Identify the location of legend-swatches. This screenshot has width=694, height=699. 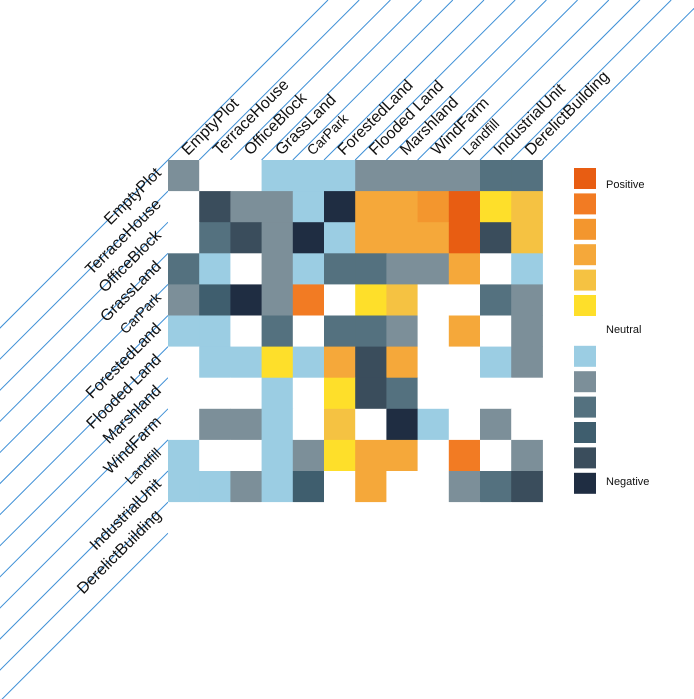
(585, 331).